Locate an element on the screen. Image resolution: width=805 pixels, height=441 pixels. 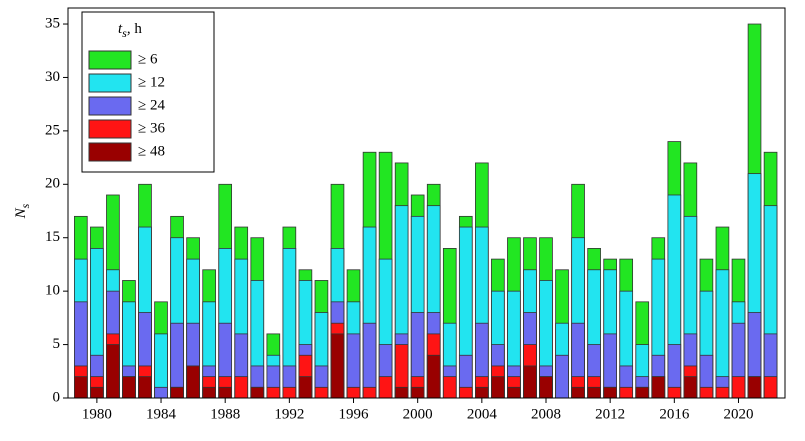
x-tick-label: 2000 is located at coordinates (418, 414).